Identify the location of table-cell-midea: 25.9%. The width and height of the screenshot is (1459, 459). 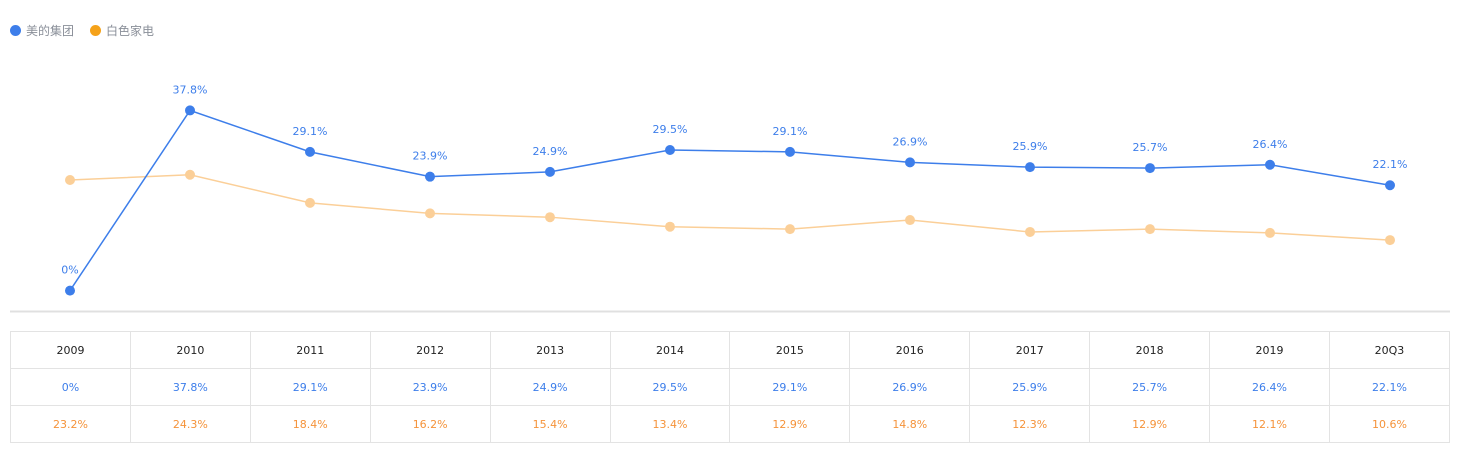
(1030, 387).